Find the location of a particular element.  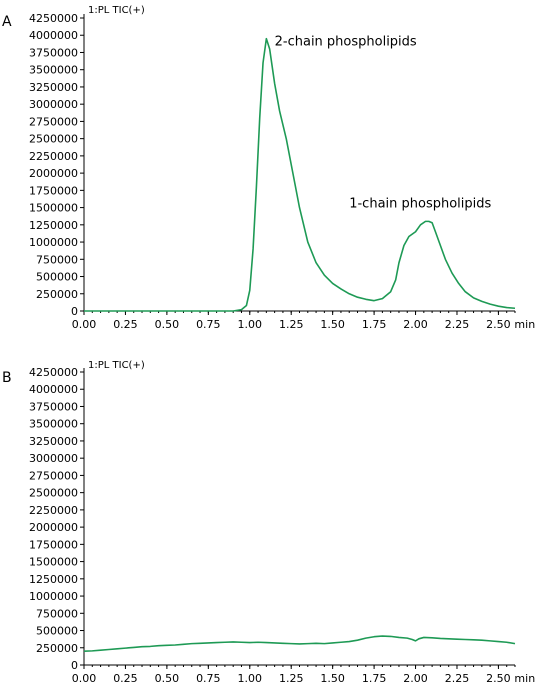

peak-annotation: 1-chain phospholipids is located at coordinates (420, 204).